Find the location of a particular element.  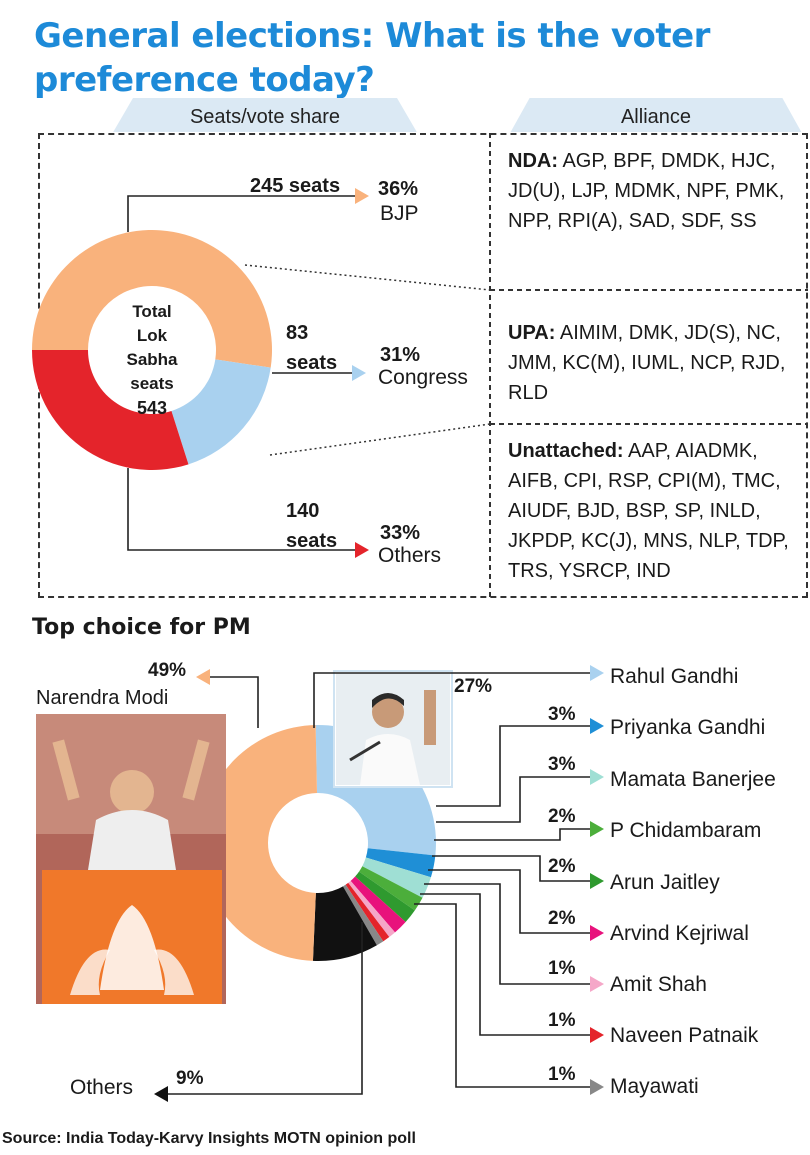

patnaik-leader is located at coordinates (505, 964).